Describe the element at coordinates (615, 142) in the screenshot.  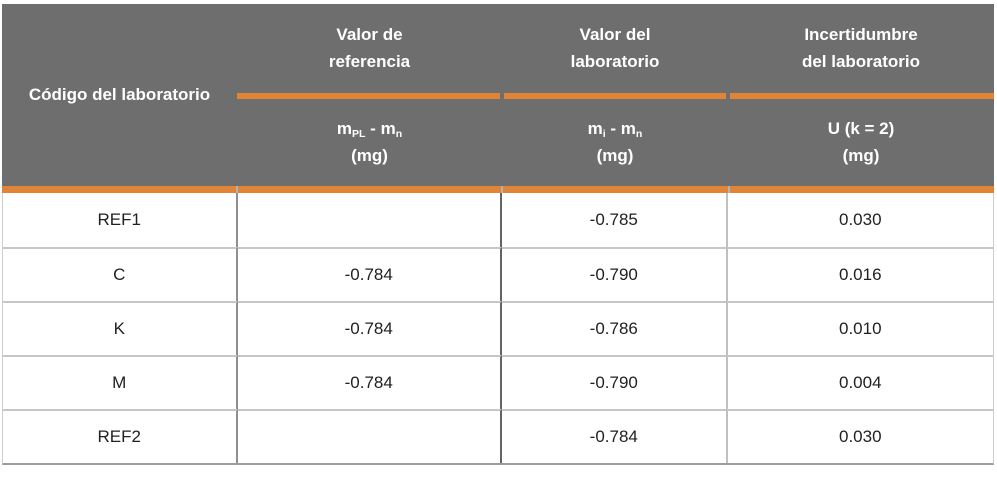
I see `subheader-lab-formula: mi - mn (mg)` at that location.